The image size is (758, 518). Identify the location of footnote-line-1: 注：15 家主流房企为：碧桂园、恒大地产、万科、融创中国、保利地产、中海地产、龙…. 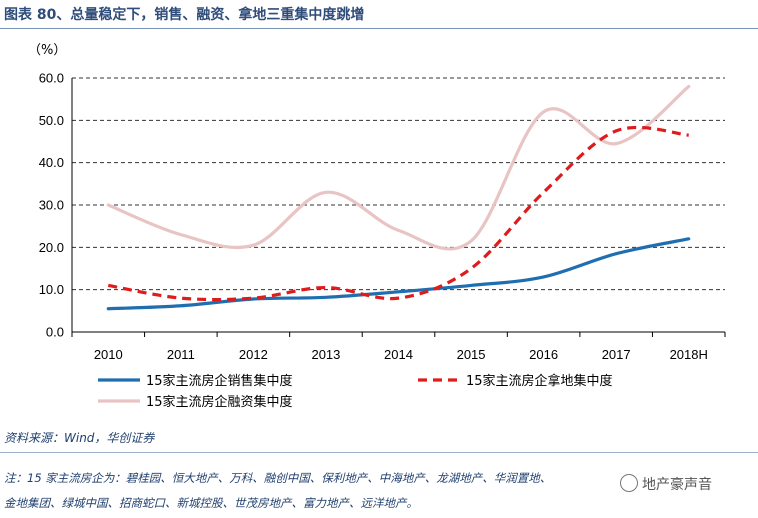
(278, 478).